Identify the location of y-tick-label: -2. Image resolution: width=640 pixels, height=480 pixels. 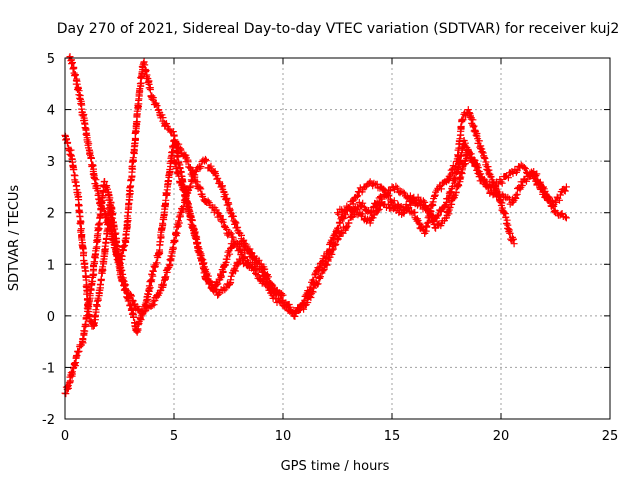
(48, 420).